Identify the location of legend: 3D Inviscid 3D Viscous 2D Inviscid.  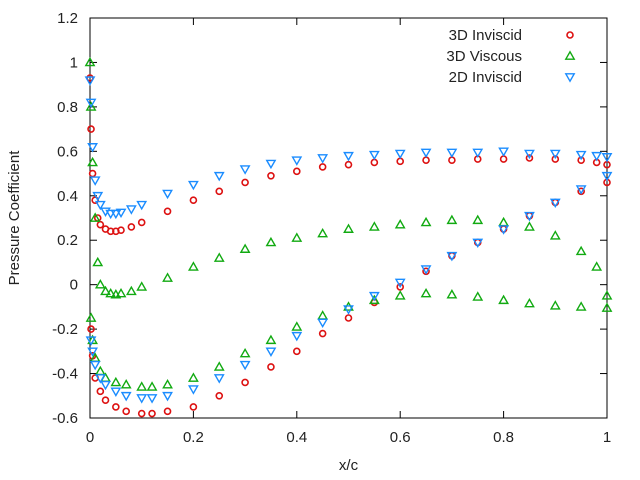
(511, 56).